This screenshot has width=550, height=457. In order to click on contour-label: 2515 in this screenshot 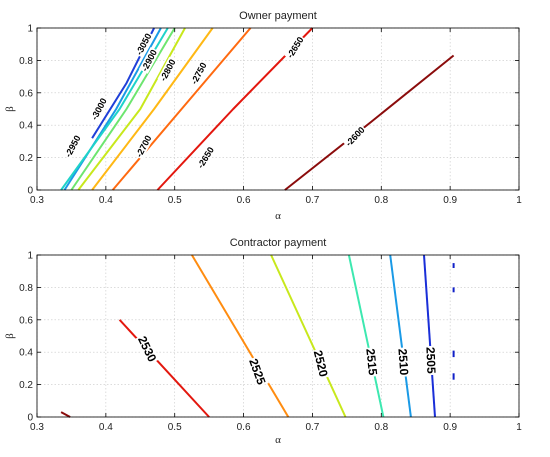, I will do `click(371, 362)`.